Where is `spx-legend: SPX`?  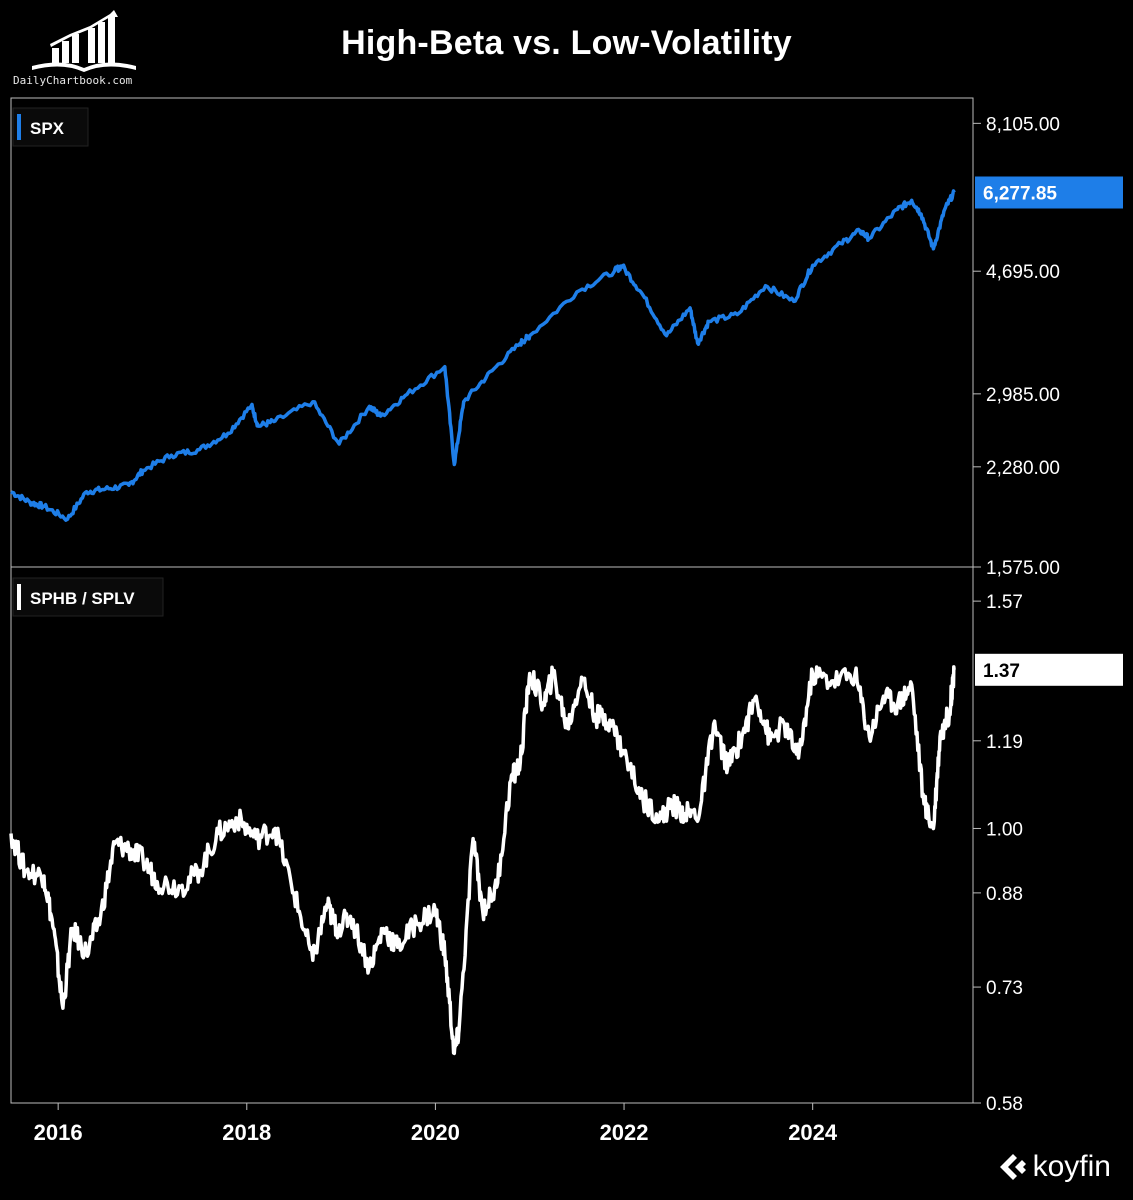
spx-legend: SPX is located at coordinates (50, 127).